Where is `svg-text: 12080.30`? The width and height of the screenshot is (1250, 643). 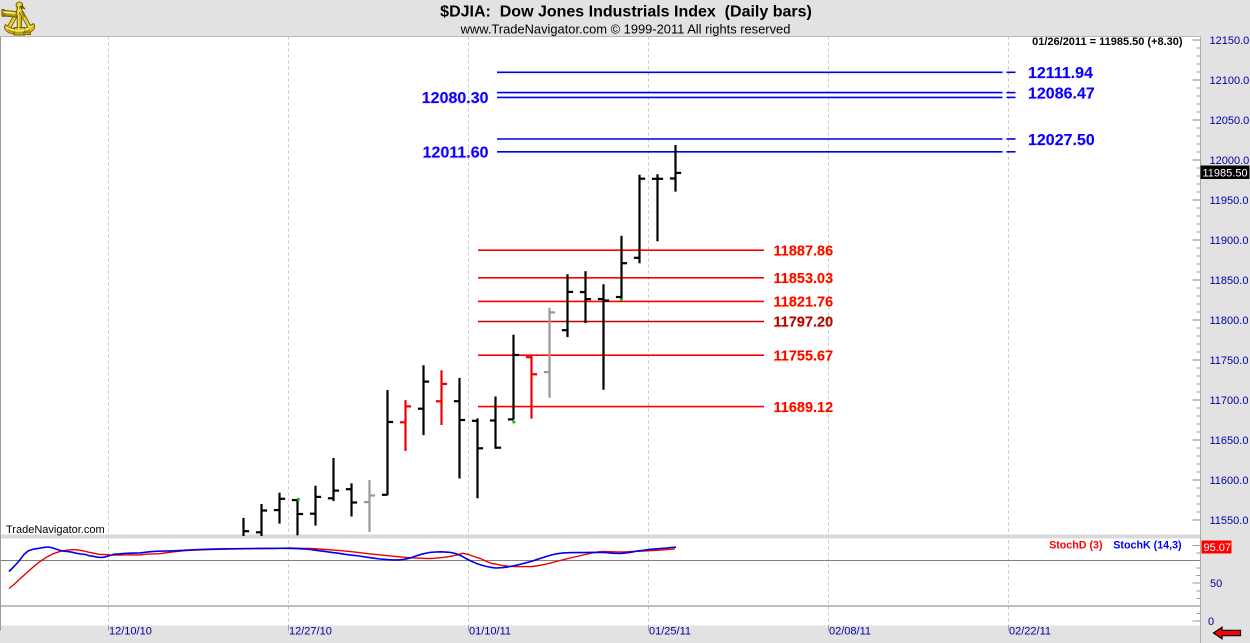
svg-text: 12080.30 is located at coordinates (455, 98).